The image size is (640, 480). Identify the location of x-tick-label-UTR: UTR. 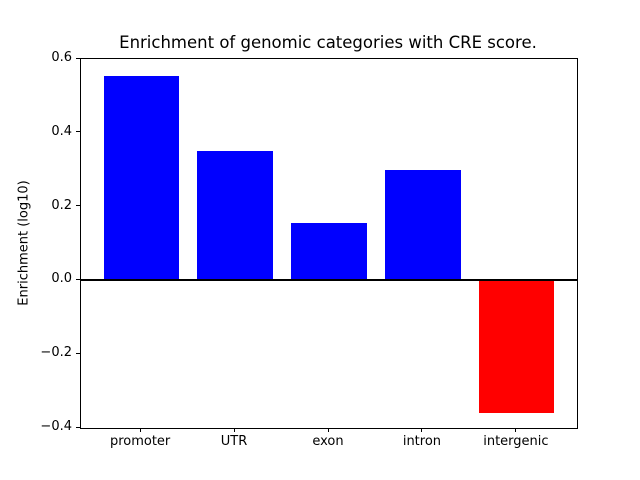
(234, 441).